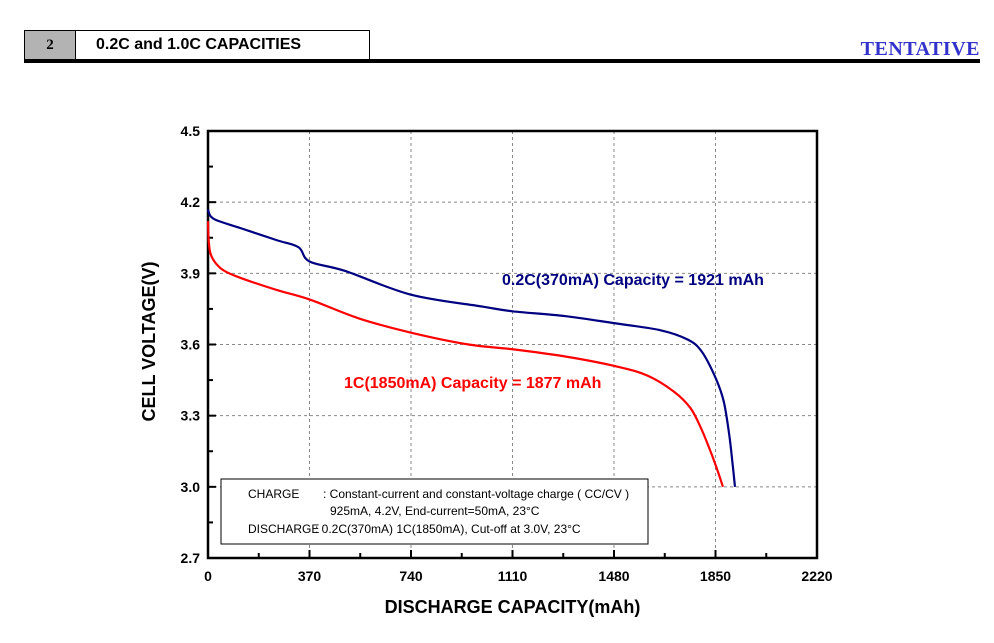 This screenshot has height=643, width=994. Describe the element at coordinates (310, 576) in the screenshot. I see `x-tick-label: 370` at that location.